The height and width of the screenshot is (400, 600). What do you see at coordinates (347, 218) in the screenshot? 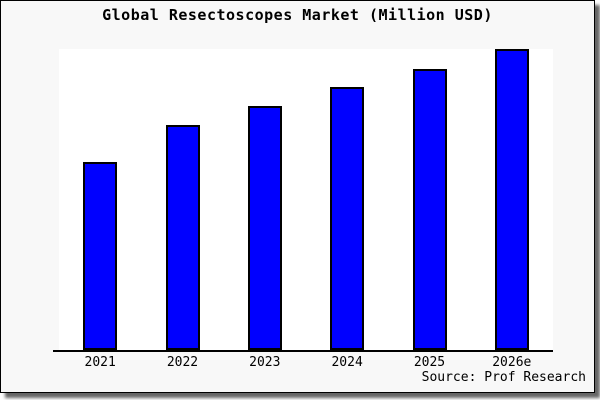
I see `bar-2024` at bounding box center [347, 218].